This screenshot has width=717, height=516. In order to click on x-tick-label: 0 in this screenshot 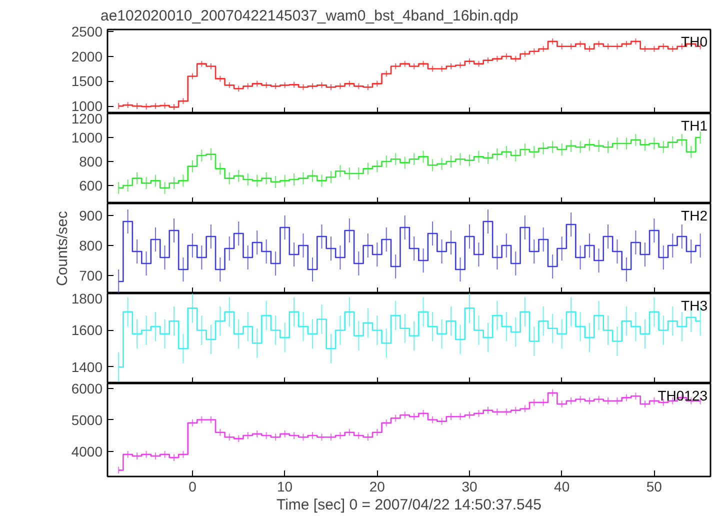, I will do `click(192, 486)`.